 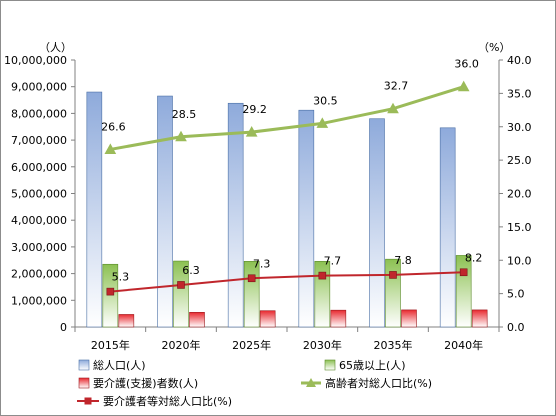 What do you see at coordinates (39, 220) in the screenshot?
I see `left-tick-label: 4,000,000` at bounding box center [39, 220].